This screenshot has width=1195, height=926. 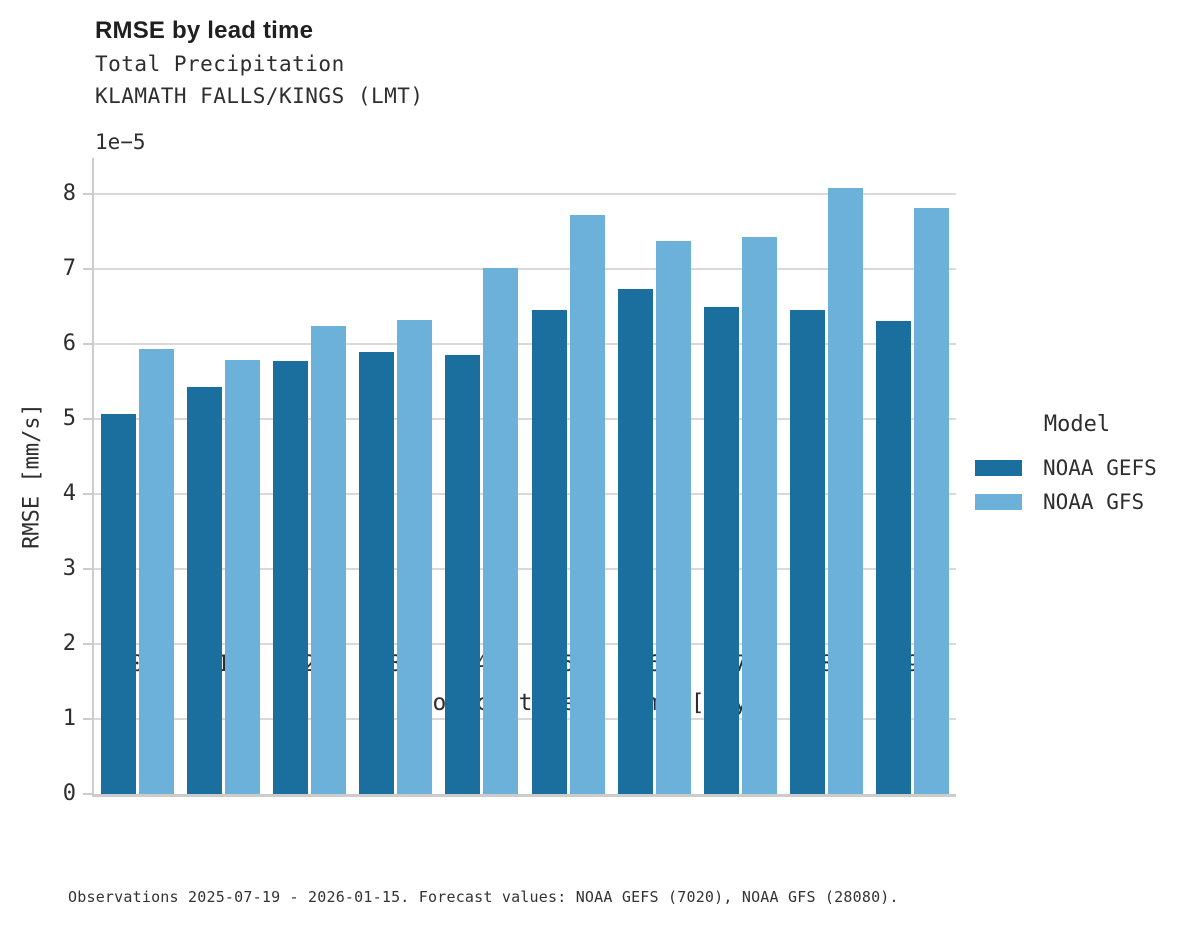 What do you see at coordinates (93, 477) in the screenshot?
I see `y-axis-spine` at bounding box center [93, 477].